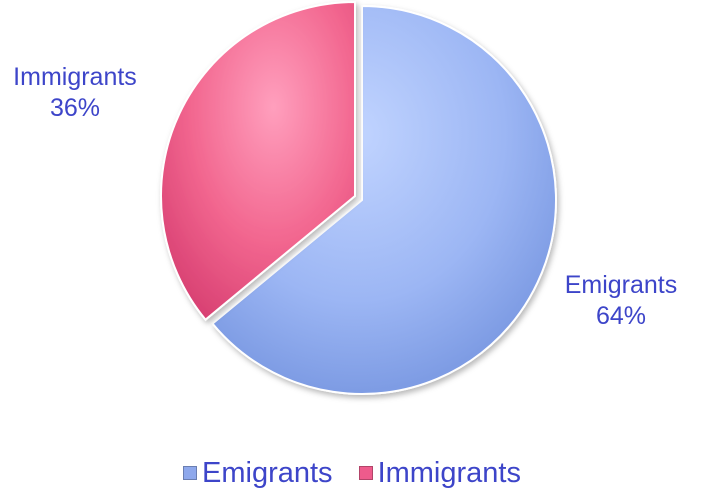 Image resolution: width=704 pixels, height=496 pixels. What do you see at coordinates (75, 77) in the screenshot?
I see `data-label-immigrants-name: Immigrants` at bounding box center [75, 77].